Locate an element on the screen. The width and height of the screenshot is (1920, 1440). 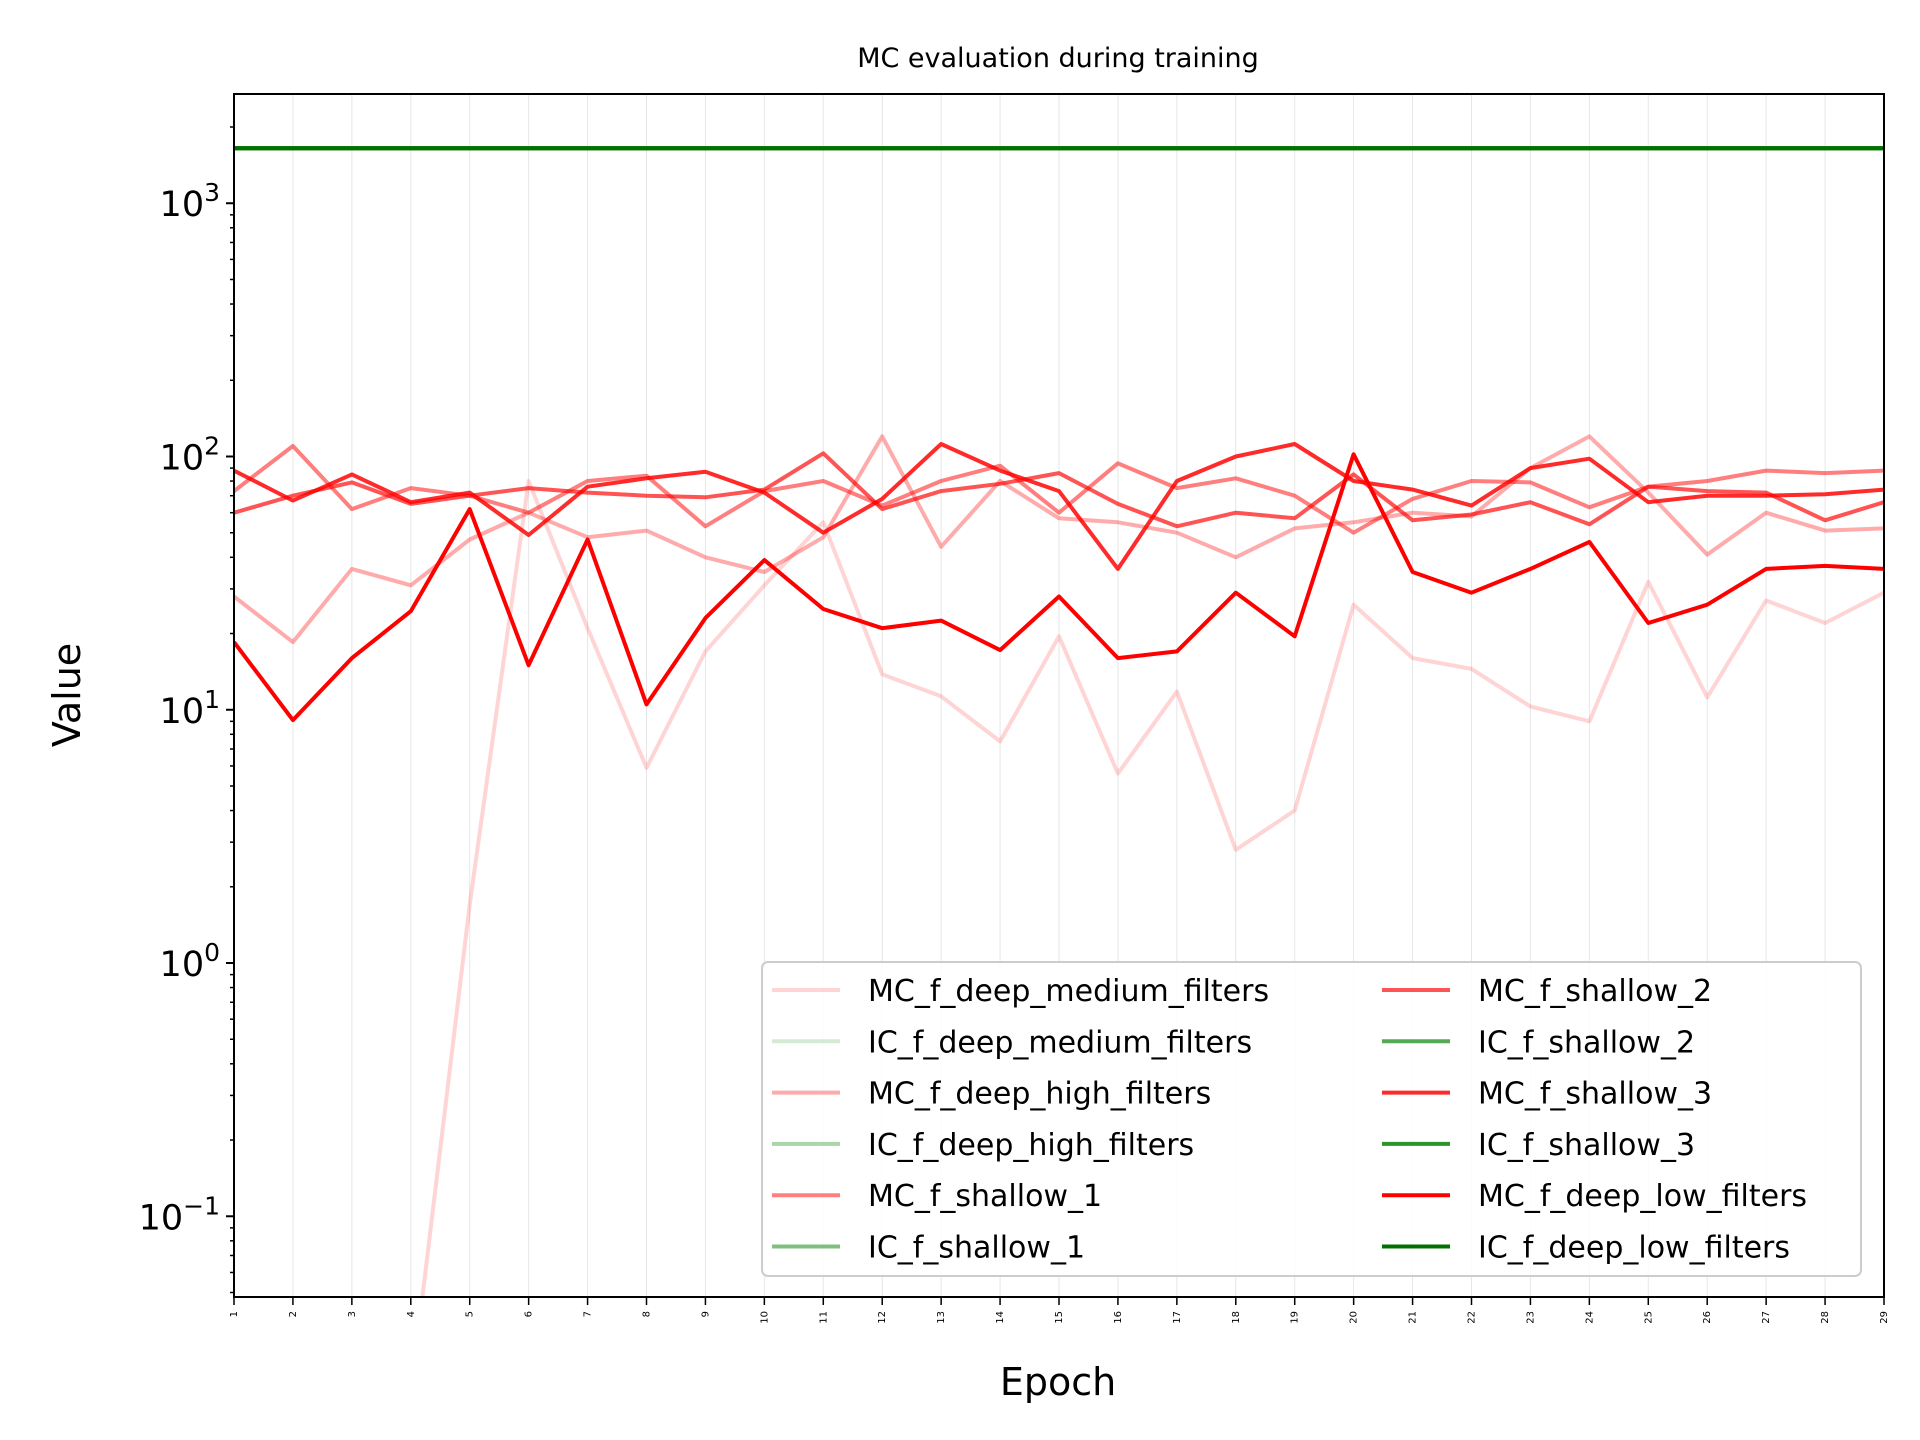
y-tick-label: 100 is located at coordinates (190, 961).